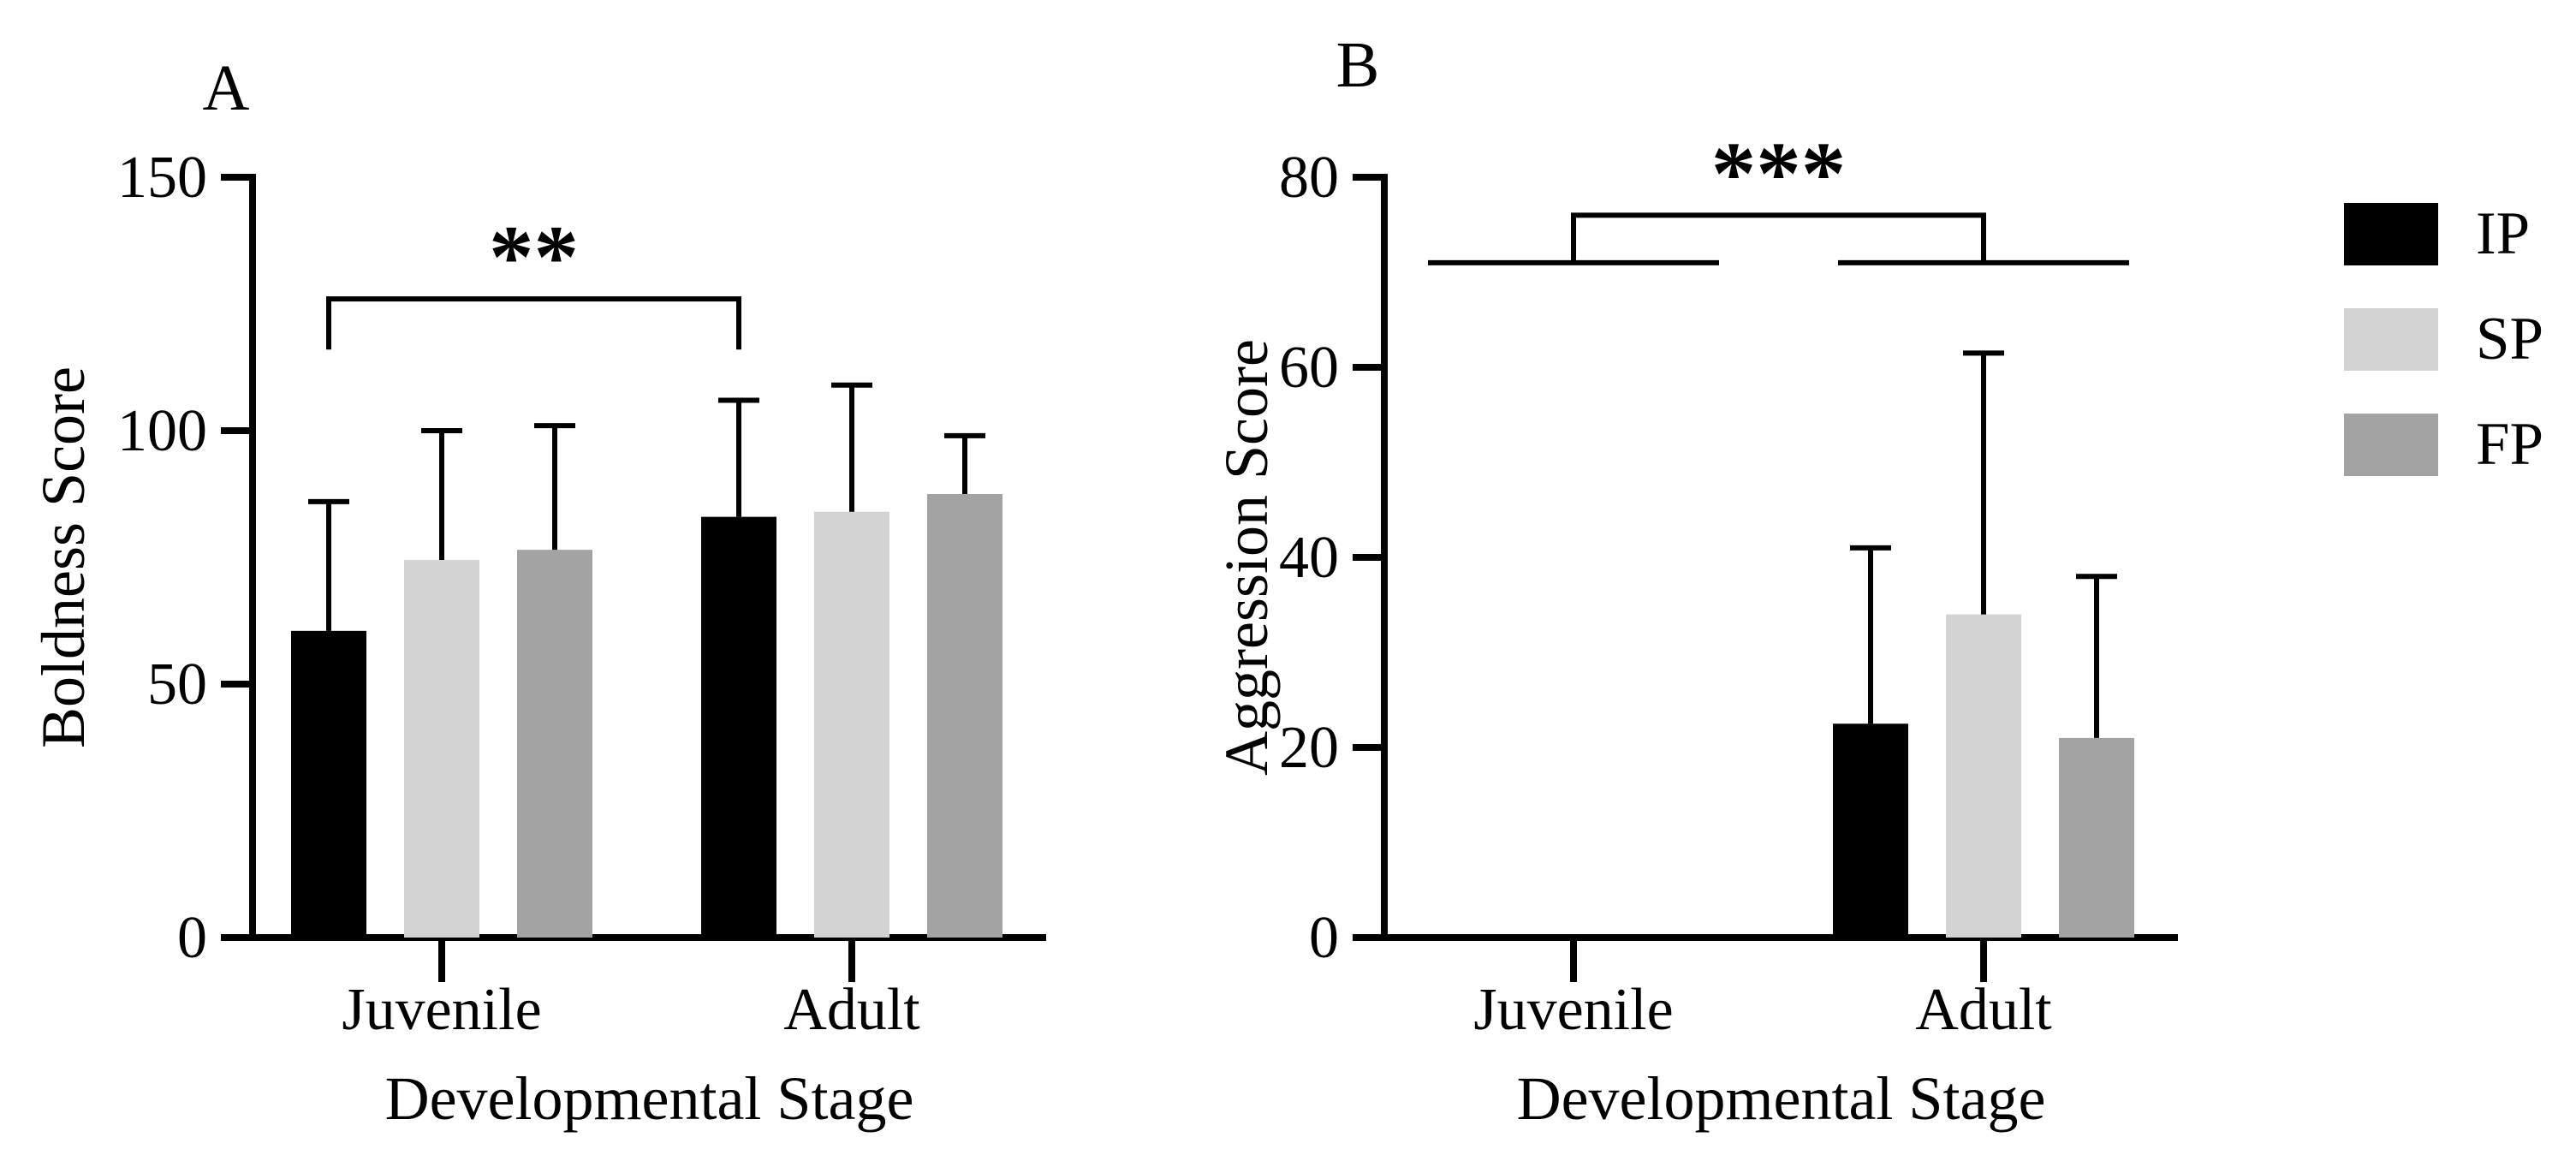  Describe the element at coordinates (162, 178) in the screenshot. I see `y-tick-label-150: 150` at that location.